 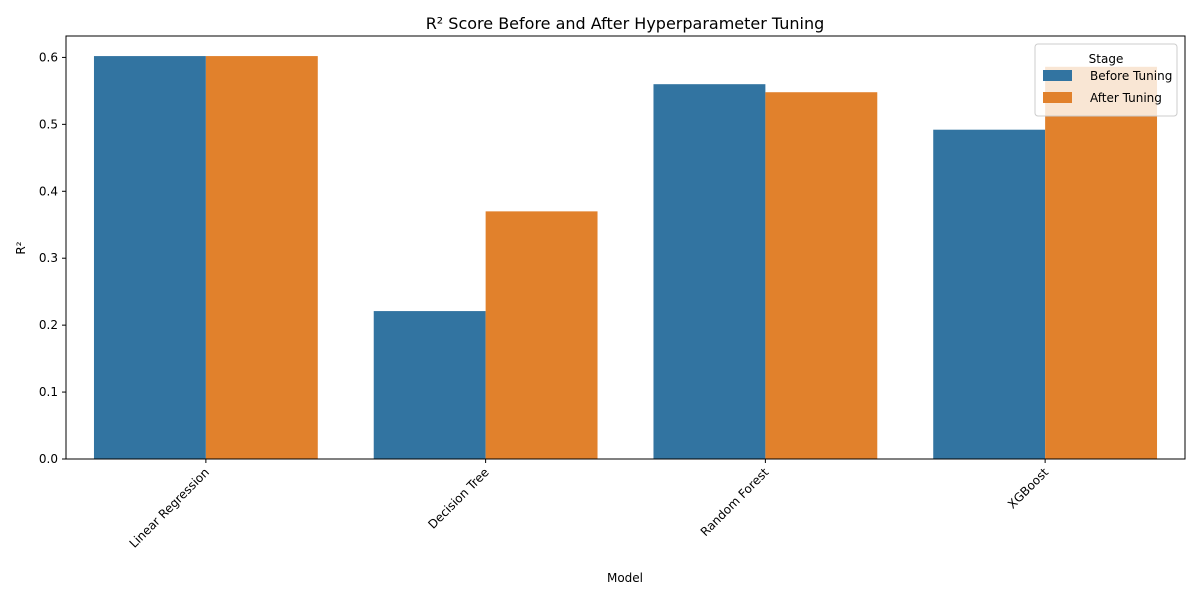 What do you see at coordinates (48, 325) in the screenshot?
I see `y-tick-label: 0.2` at bounding box center [48, 325].